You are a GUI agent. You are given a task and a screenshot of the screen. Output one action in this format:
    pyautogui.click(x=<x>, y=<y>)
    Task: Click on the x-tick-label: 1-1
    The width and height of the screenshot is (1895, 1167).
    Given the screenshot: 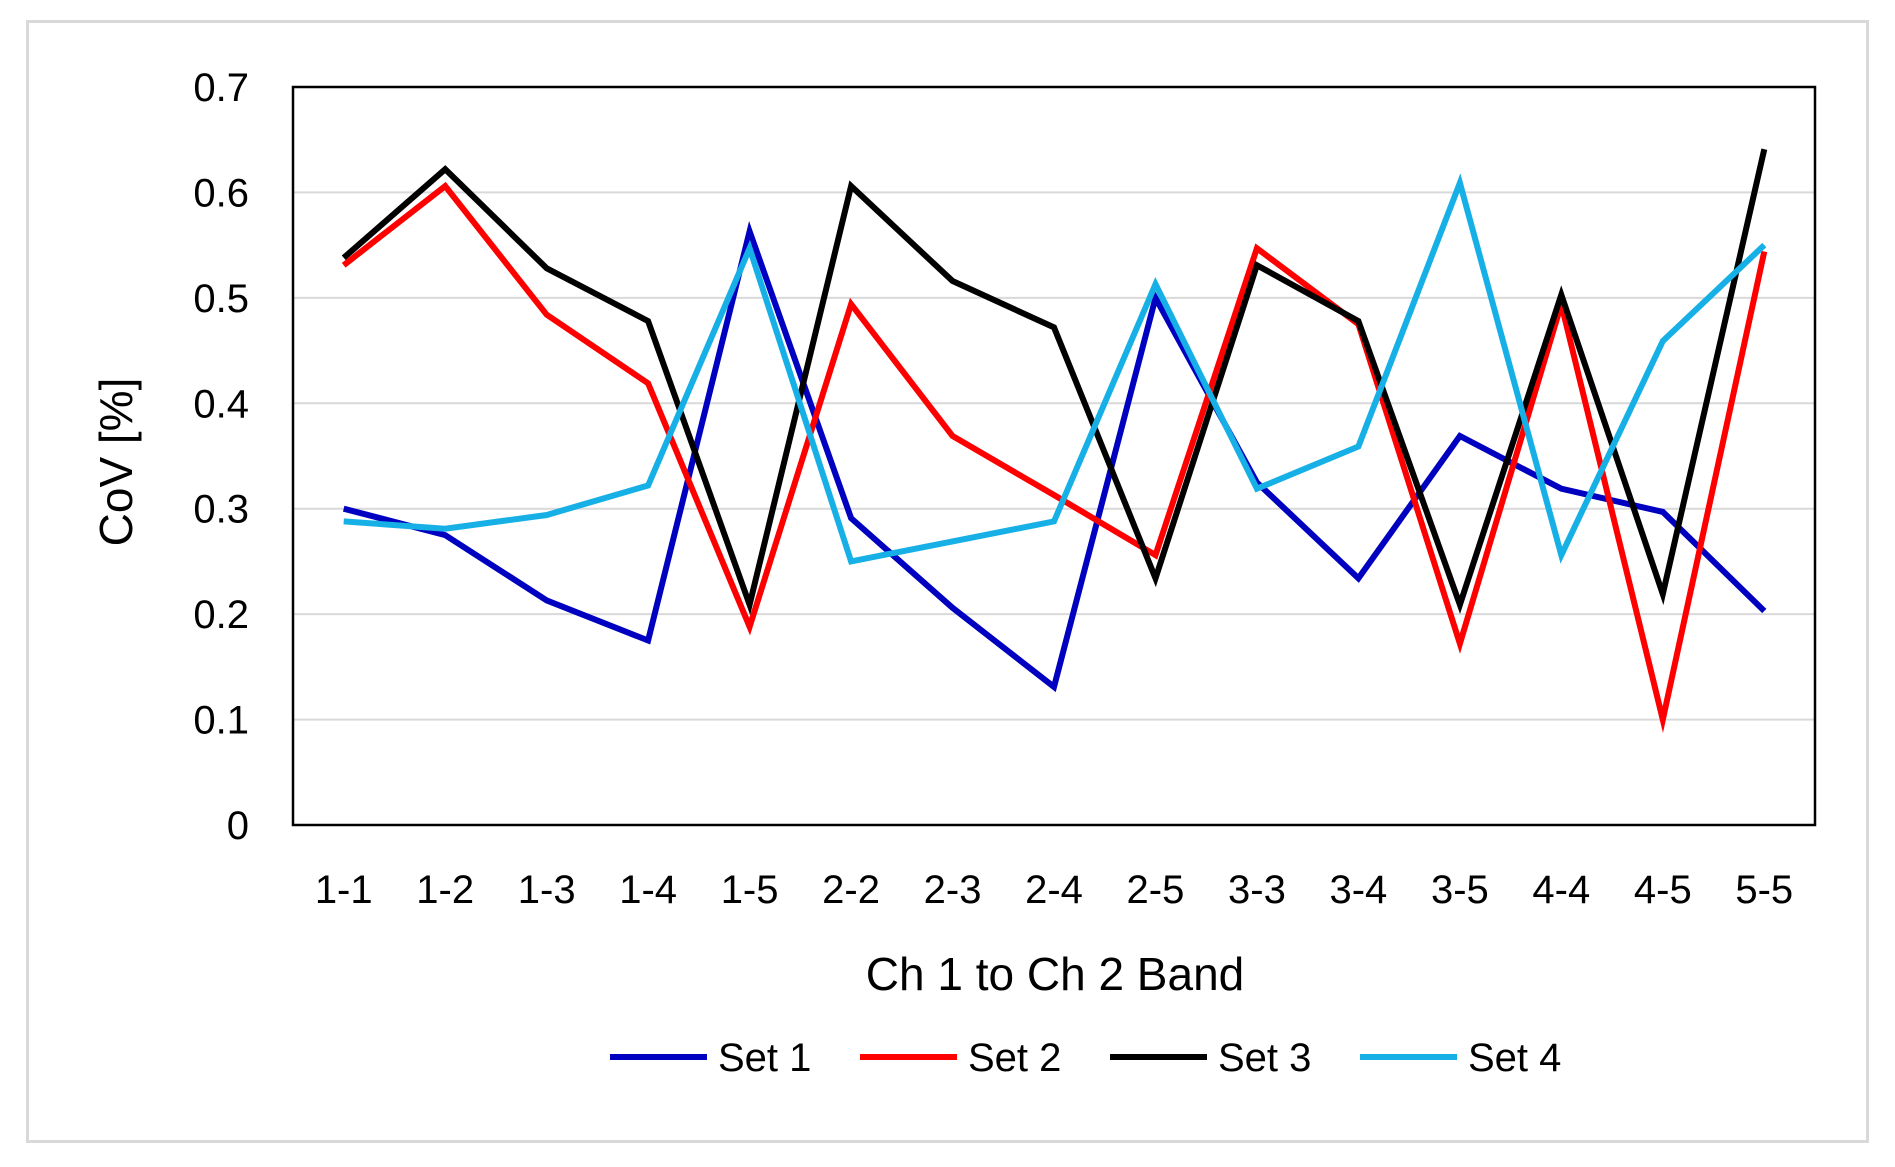 What is the action you would take?
    pyautogui.click(x=344, y=890)
    